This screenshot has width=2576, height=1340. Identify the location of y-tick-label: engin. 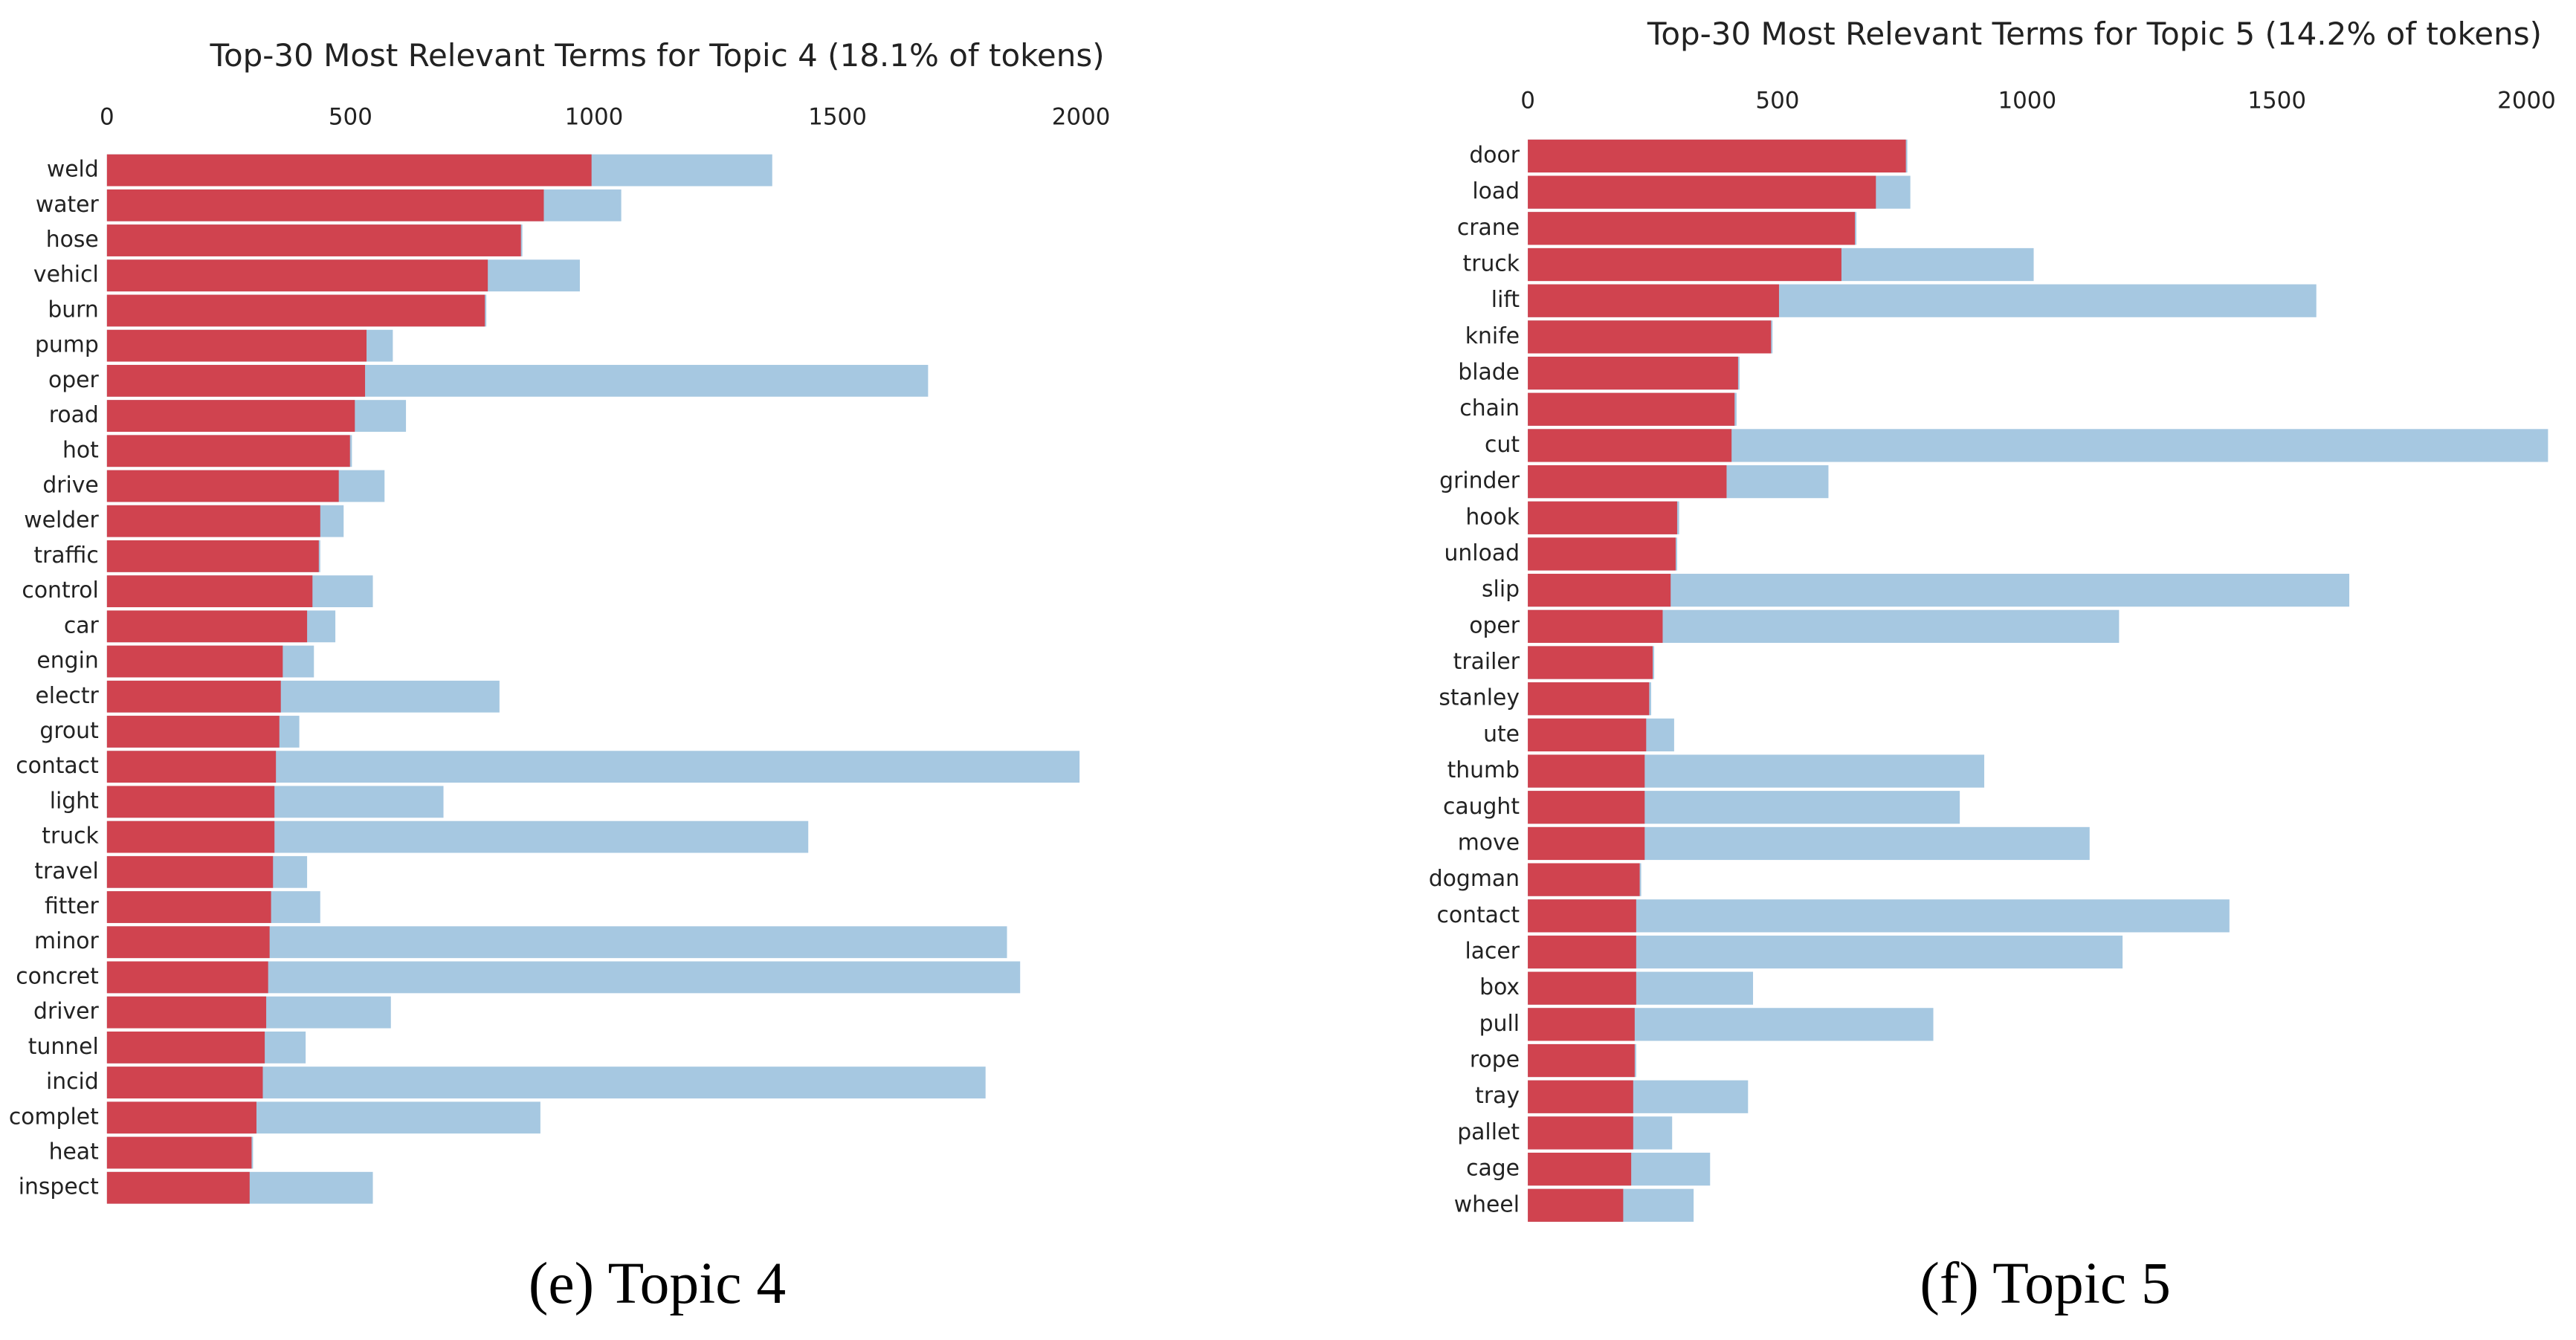
(67, 661).